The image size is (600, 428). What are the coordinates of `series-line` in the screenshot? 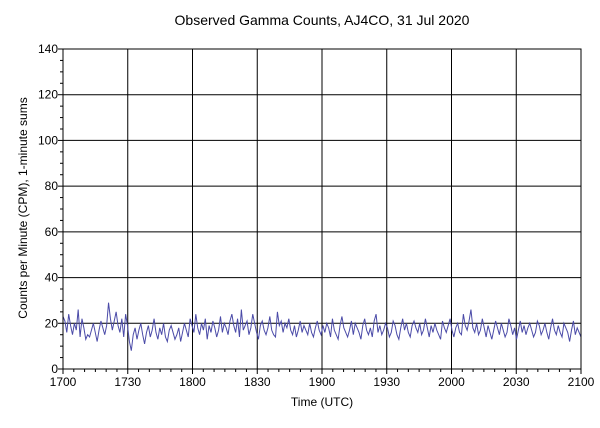 It's located at (322, 326).